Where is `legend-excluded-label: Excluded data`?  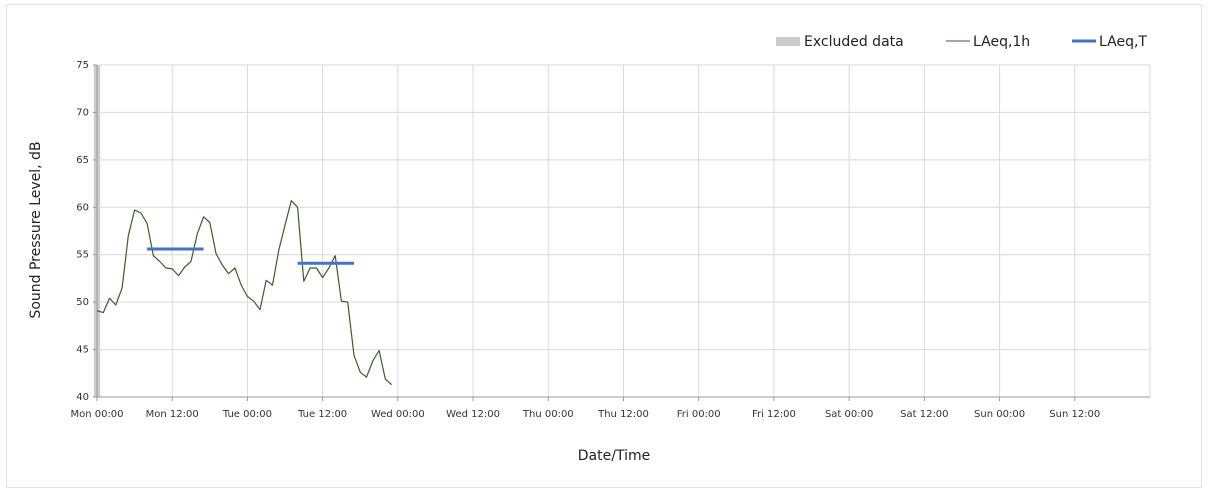 legend-excluded-label: Excluded data is located at coordinates (854, 42).